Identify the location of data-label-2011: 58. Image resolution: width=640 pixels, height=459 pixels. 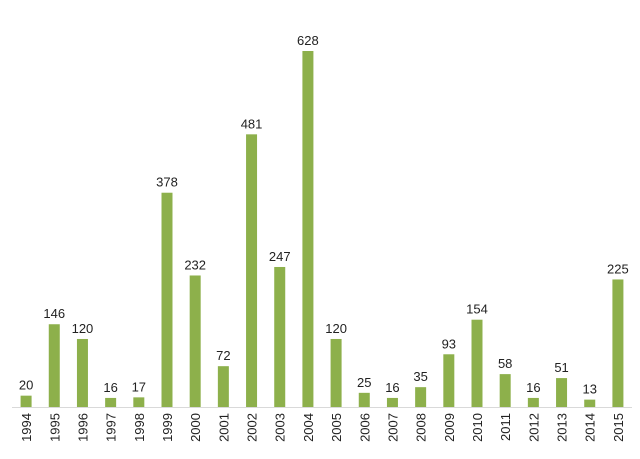
(505, 363).